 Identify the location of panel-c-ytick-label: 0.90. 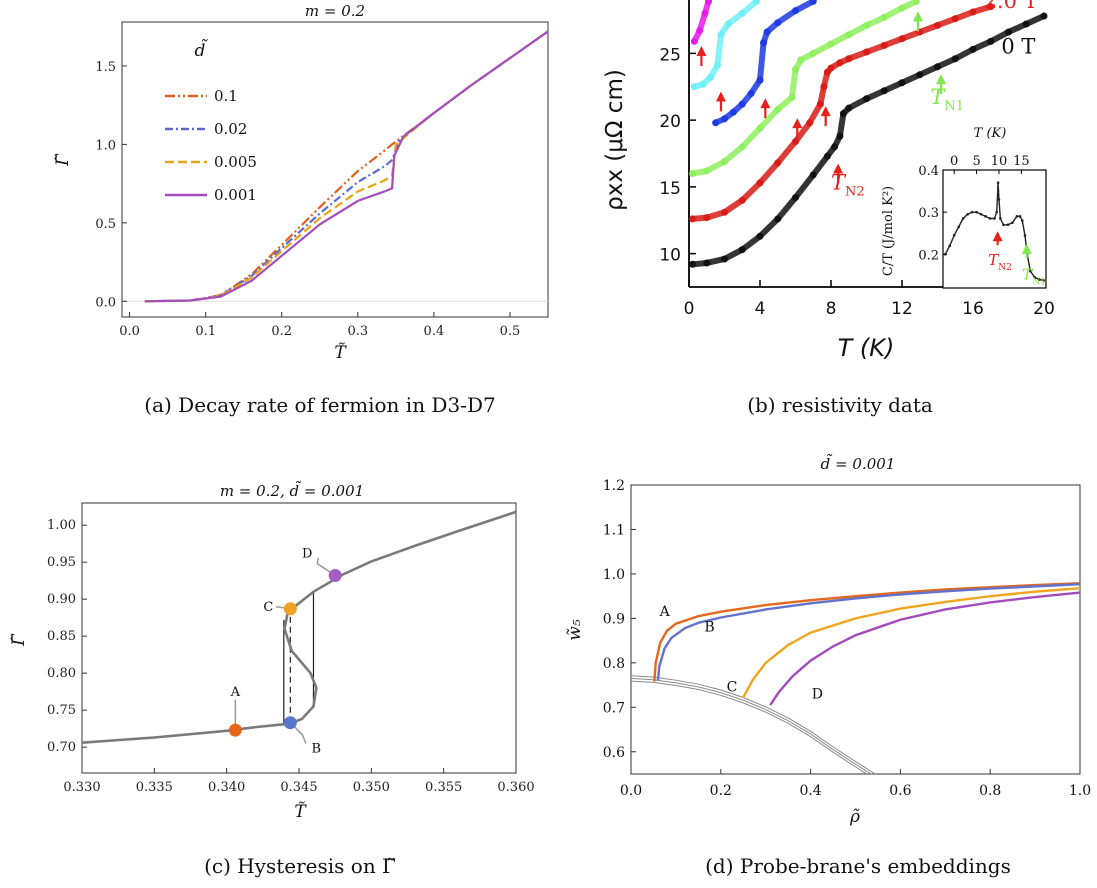
(61, 599).